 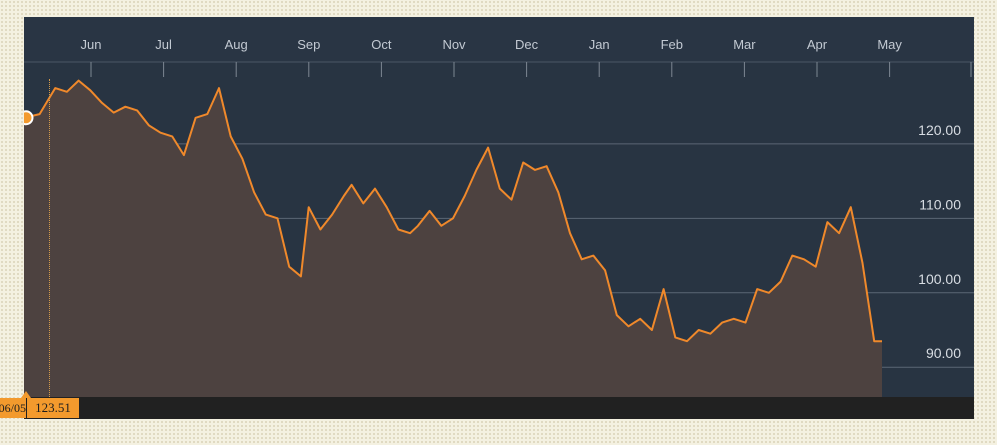 I want to click on x-tick-label: Aug, so click(x=236, y=44).